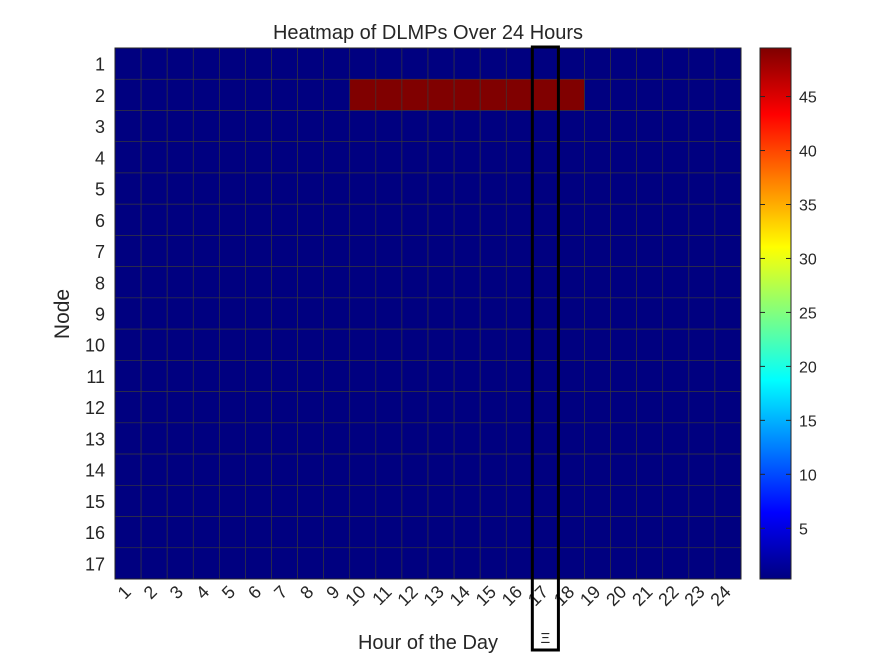 The image size is (875, 656). I want to click on x-tick-label: 2, so click(150, 592).